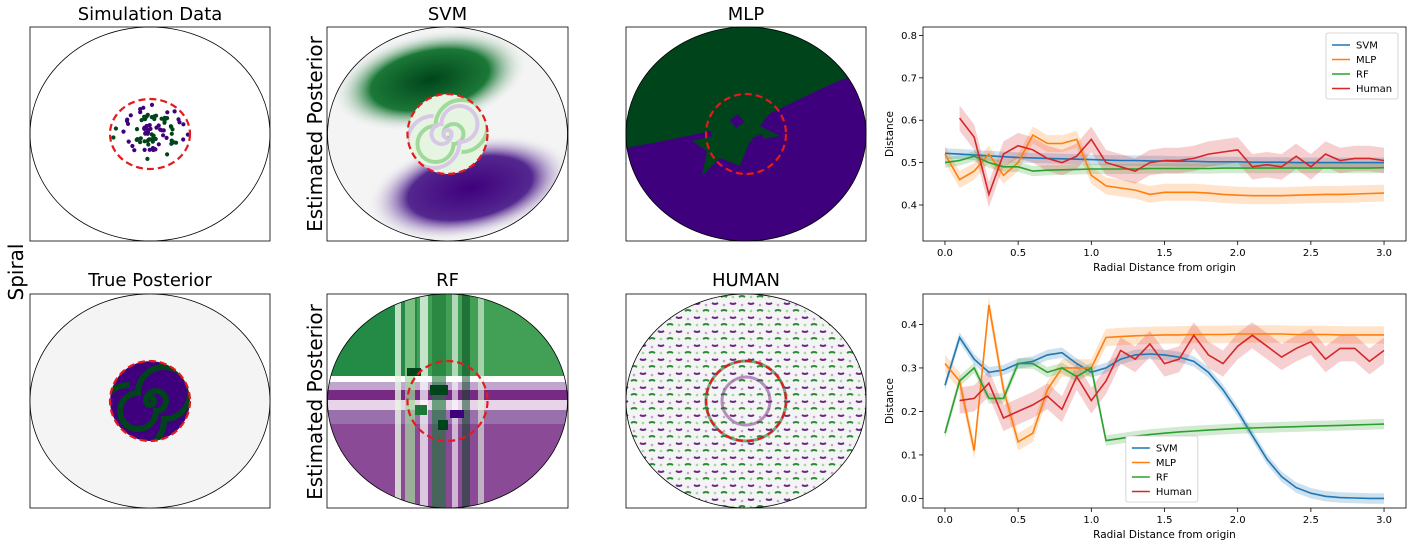 This screenshot has height=546, width=1410. What do you see at coordinates (909, 121) in the screenshot?
I see `y-tick-label: 0.6` at bounding box center [909, 121].